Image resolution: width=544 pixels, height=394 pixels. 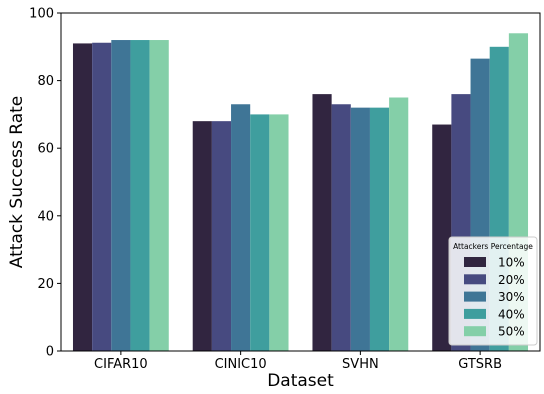 I want to click on legend-title: Attackers Percentage, so click(x=493, y=246).